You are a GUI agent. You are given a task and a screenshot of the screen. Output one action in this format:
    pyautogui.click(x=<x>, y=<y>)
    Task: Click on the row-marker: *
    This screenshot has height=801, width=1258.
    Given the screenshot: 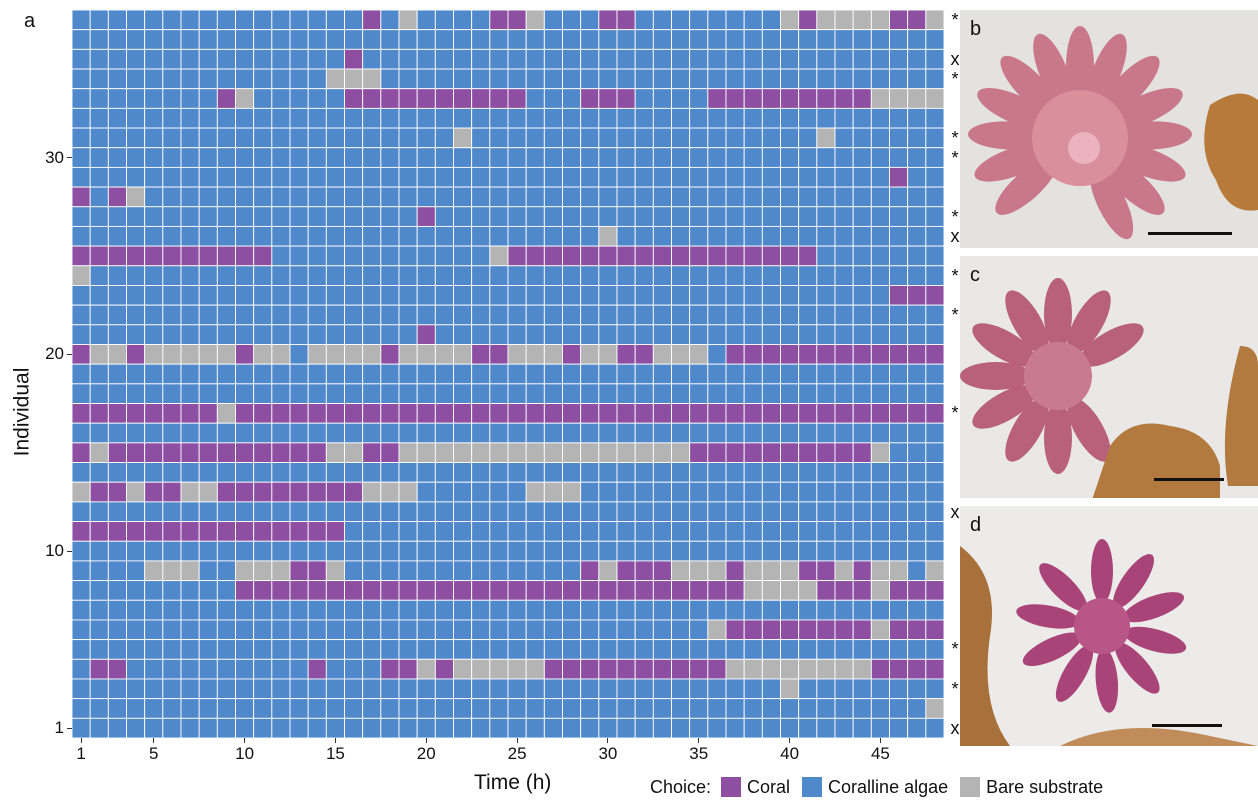 What is the action you would take?
    pyautogui.click(x=955, y=314)
    